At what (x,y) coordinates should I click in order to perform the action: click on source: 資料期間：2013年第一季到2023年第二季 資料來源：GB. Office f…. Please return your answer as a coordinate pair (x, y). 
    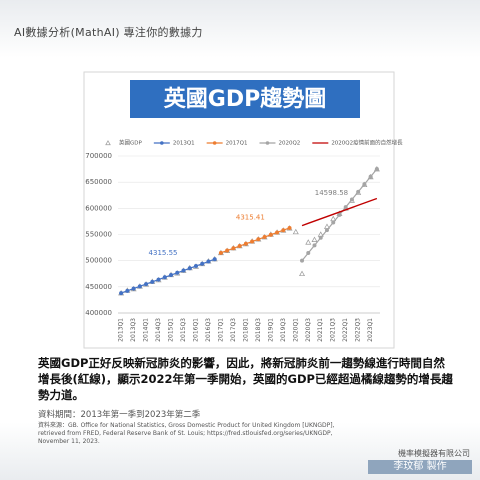
    Looking at the image, I should click on (186, 428).